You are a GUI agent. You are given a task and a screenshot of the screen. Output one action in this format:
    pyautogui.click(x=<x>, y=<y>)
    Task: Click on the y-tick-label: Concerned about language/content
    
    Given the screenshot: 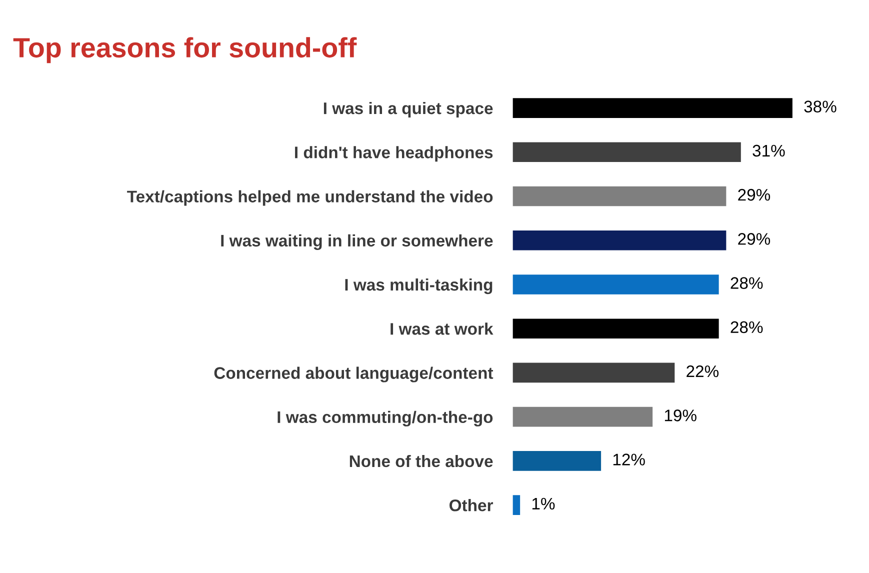 What is the action you would take?
    pyautogui.click(x=354, y=374)
    